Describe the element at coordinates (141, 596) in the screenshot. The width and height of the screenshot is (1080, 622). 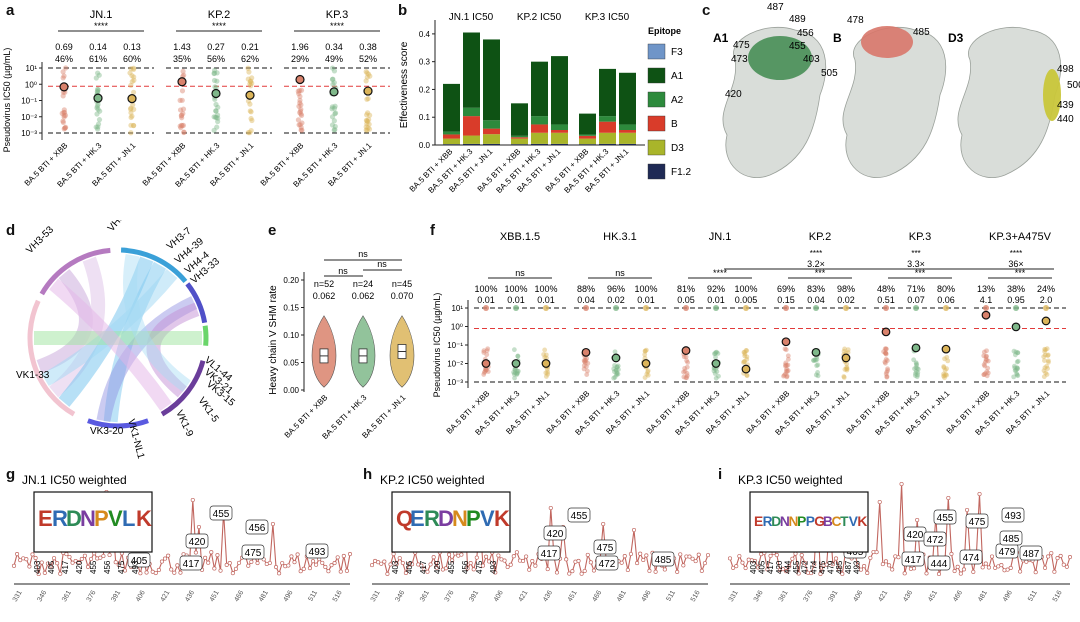
I see `profile-xtick-label: 406` at that location.